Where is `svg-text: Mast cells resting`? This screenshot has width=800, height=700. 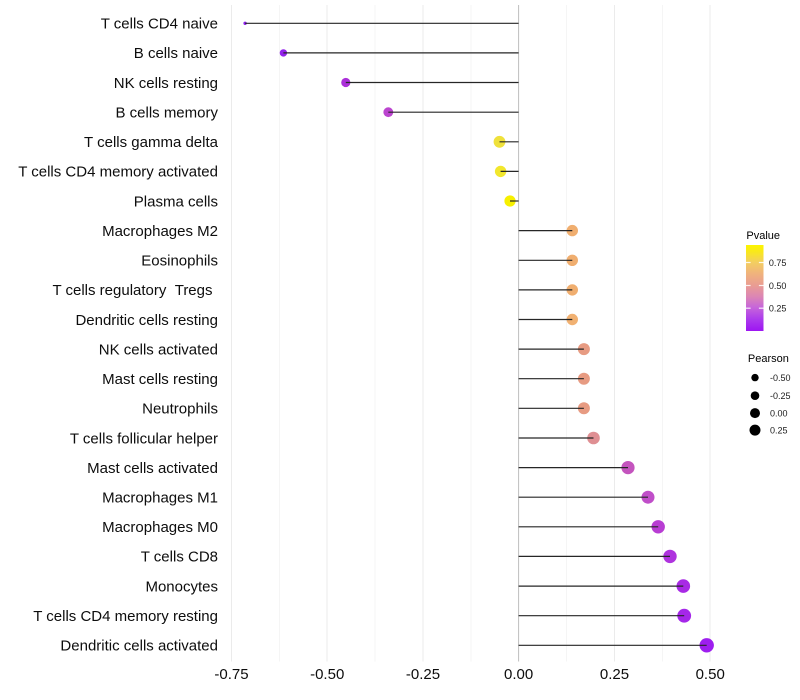 svg-text: Mast cells resting is located at coordinates (160, 379).